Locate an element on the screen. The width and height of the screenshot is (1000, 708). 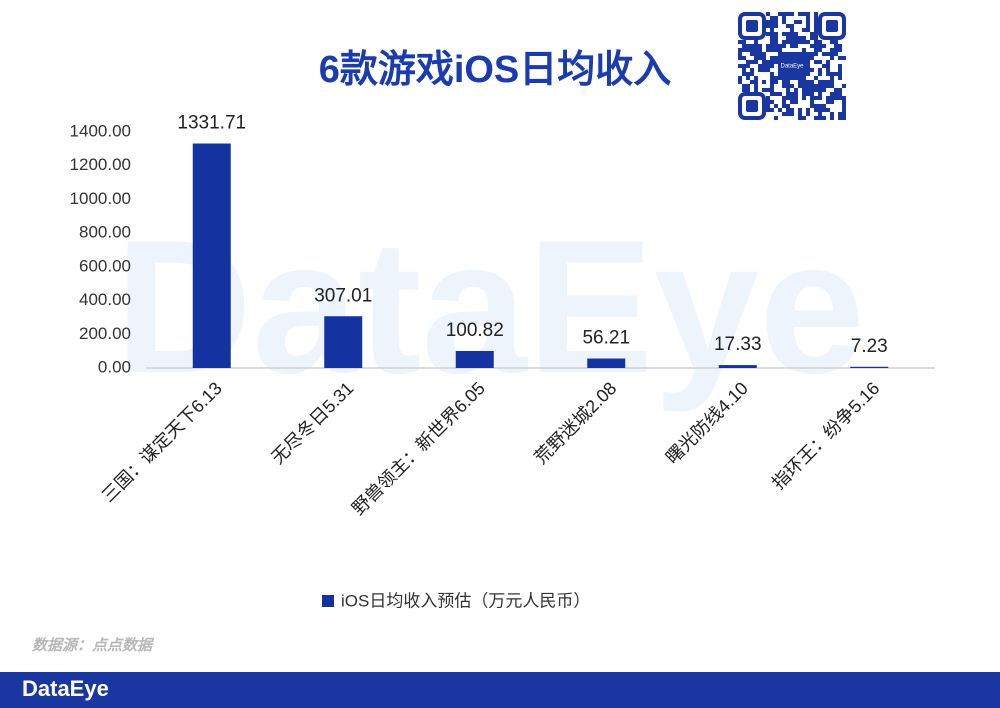
y-tick-label: 1400.00 is located at coordinates (100, 130).